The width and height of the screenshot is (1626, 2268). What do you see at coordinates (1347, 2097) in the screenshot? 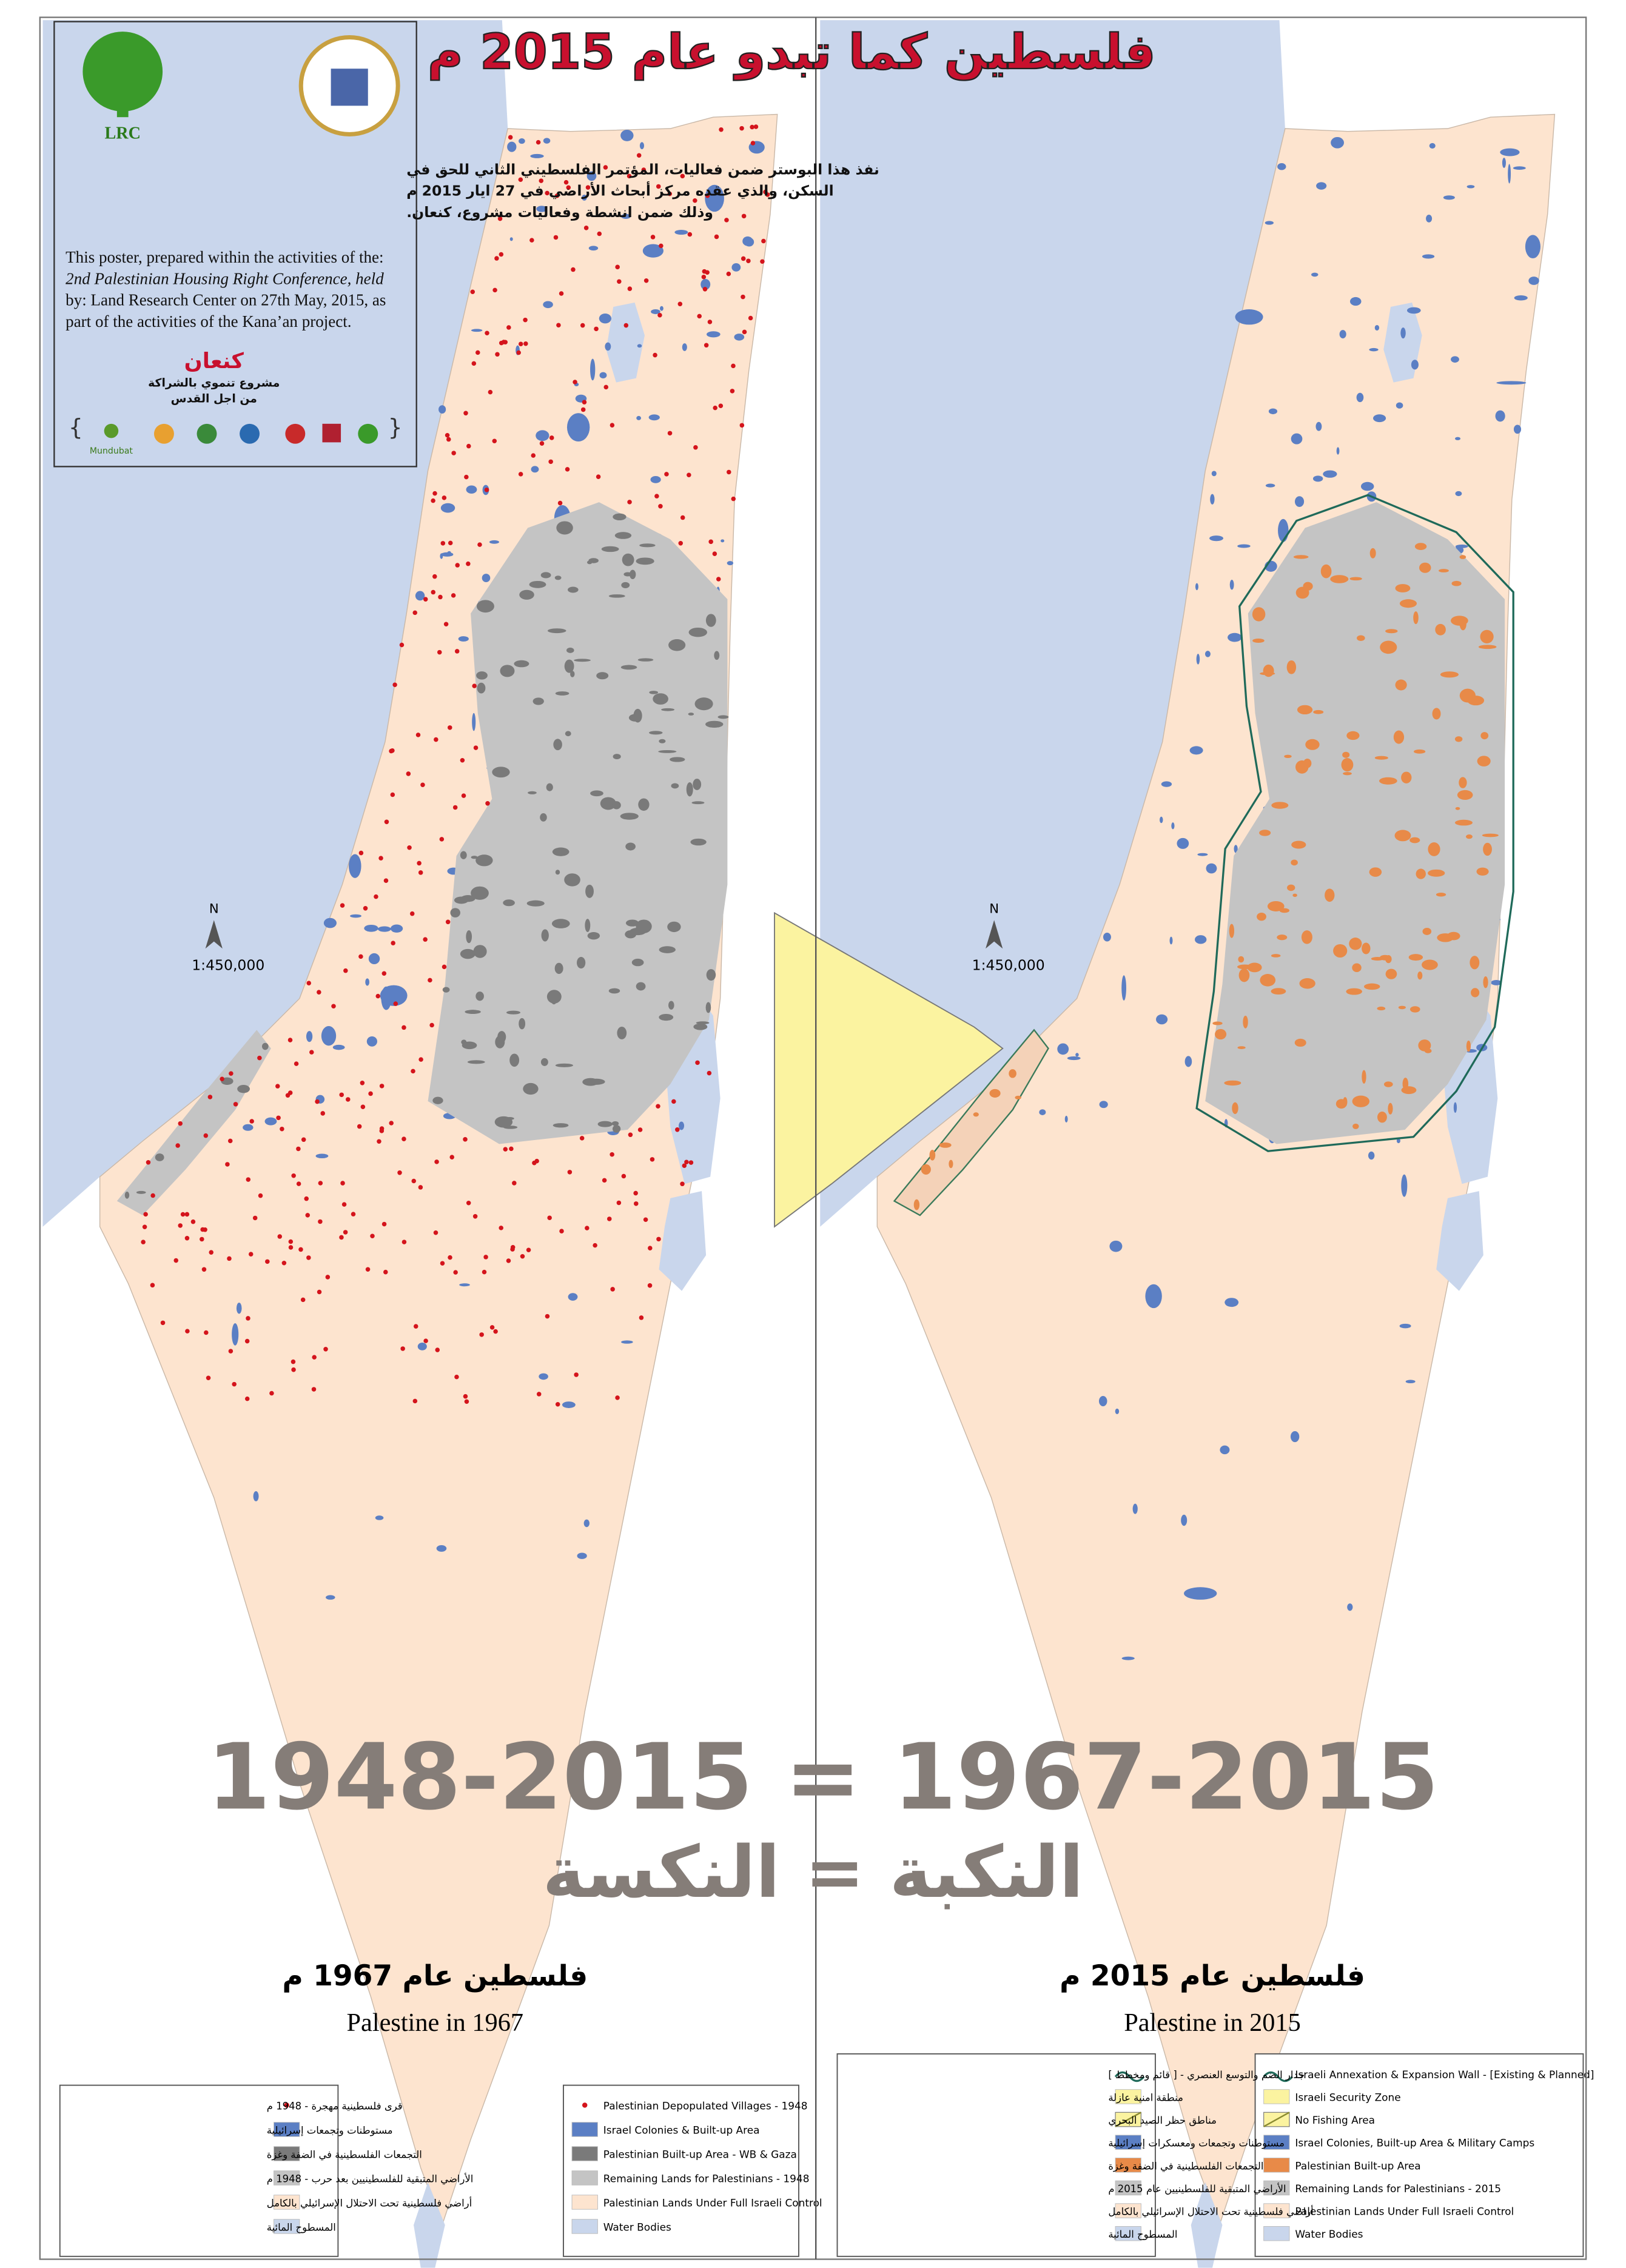
I see `legend-label-english: Israeli Security Zone` at bounding box center [1347, 2097].